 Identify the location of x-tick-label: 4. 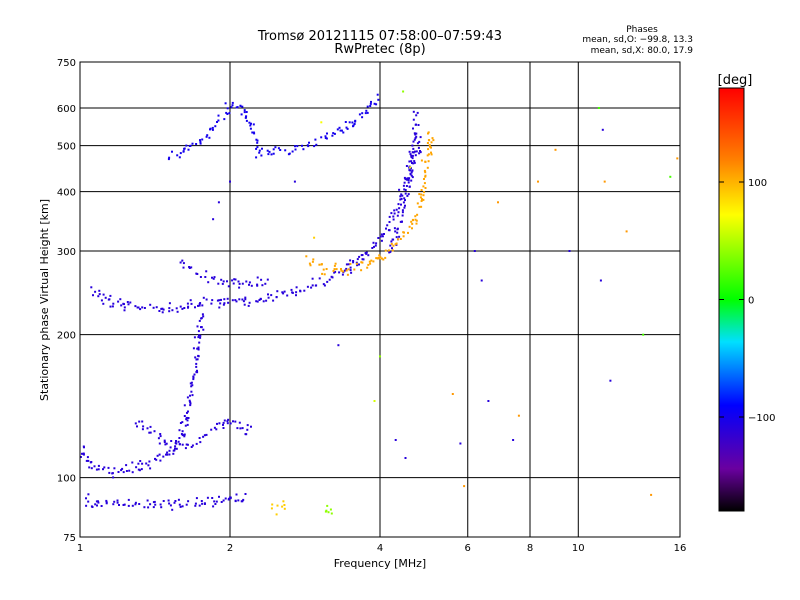
(380, 548).